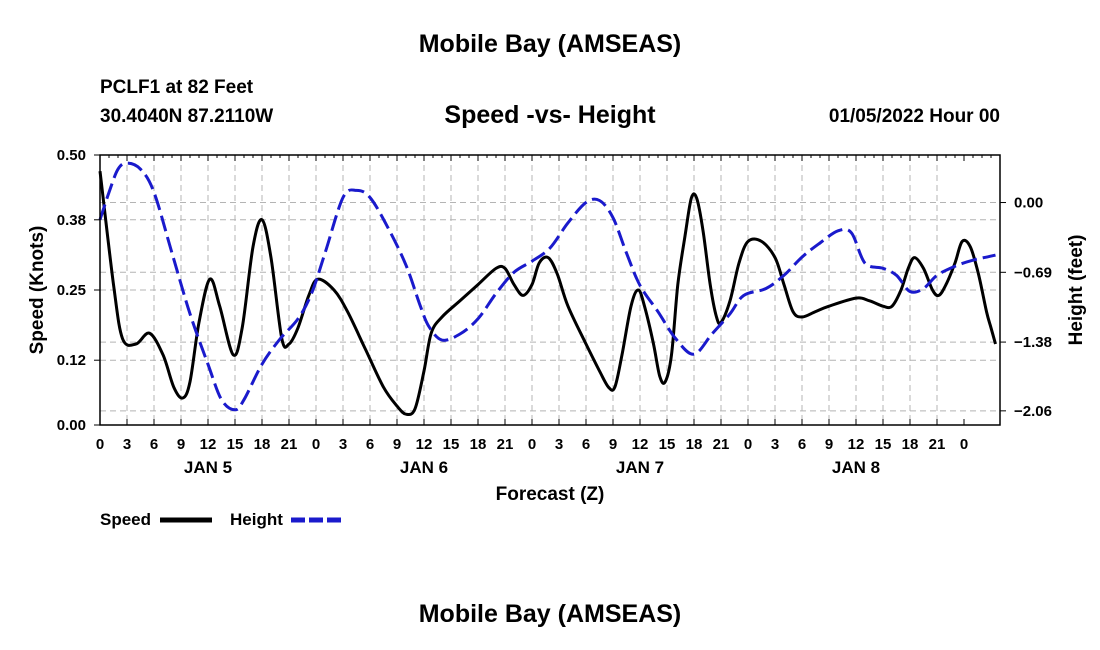  I want to click on legend-height-label: Height, so click(256, 519).